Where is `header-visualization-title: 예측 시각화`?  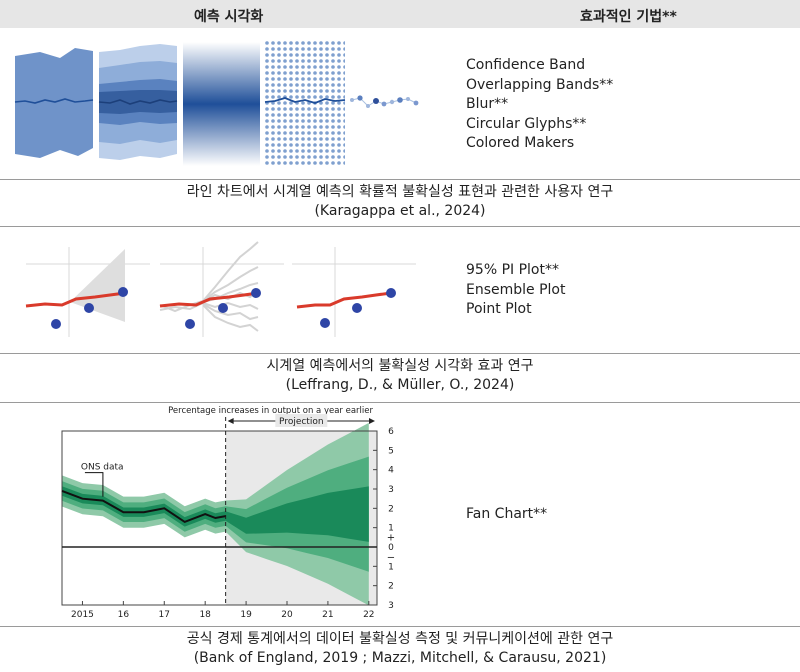
header-visualization-title: 예측 시각화 is located at coordinates (229, 17).